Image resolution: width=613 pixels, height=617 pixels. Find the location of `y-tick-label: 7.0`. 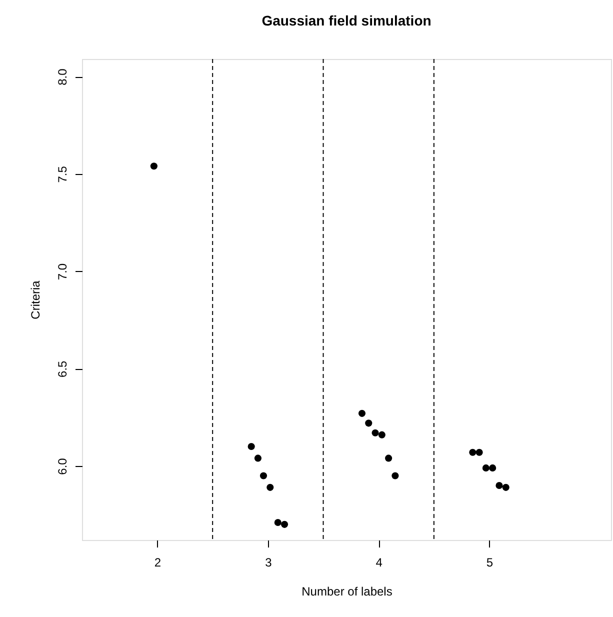

y-tick-label: 7.0 is located at coordinates (63, 271).